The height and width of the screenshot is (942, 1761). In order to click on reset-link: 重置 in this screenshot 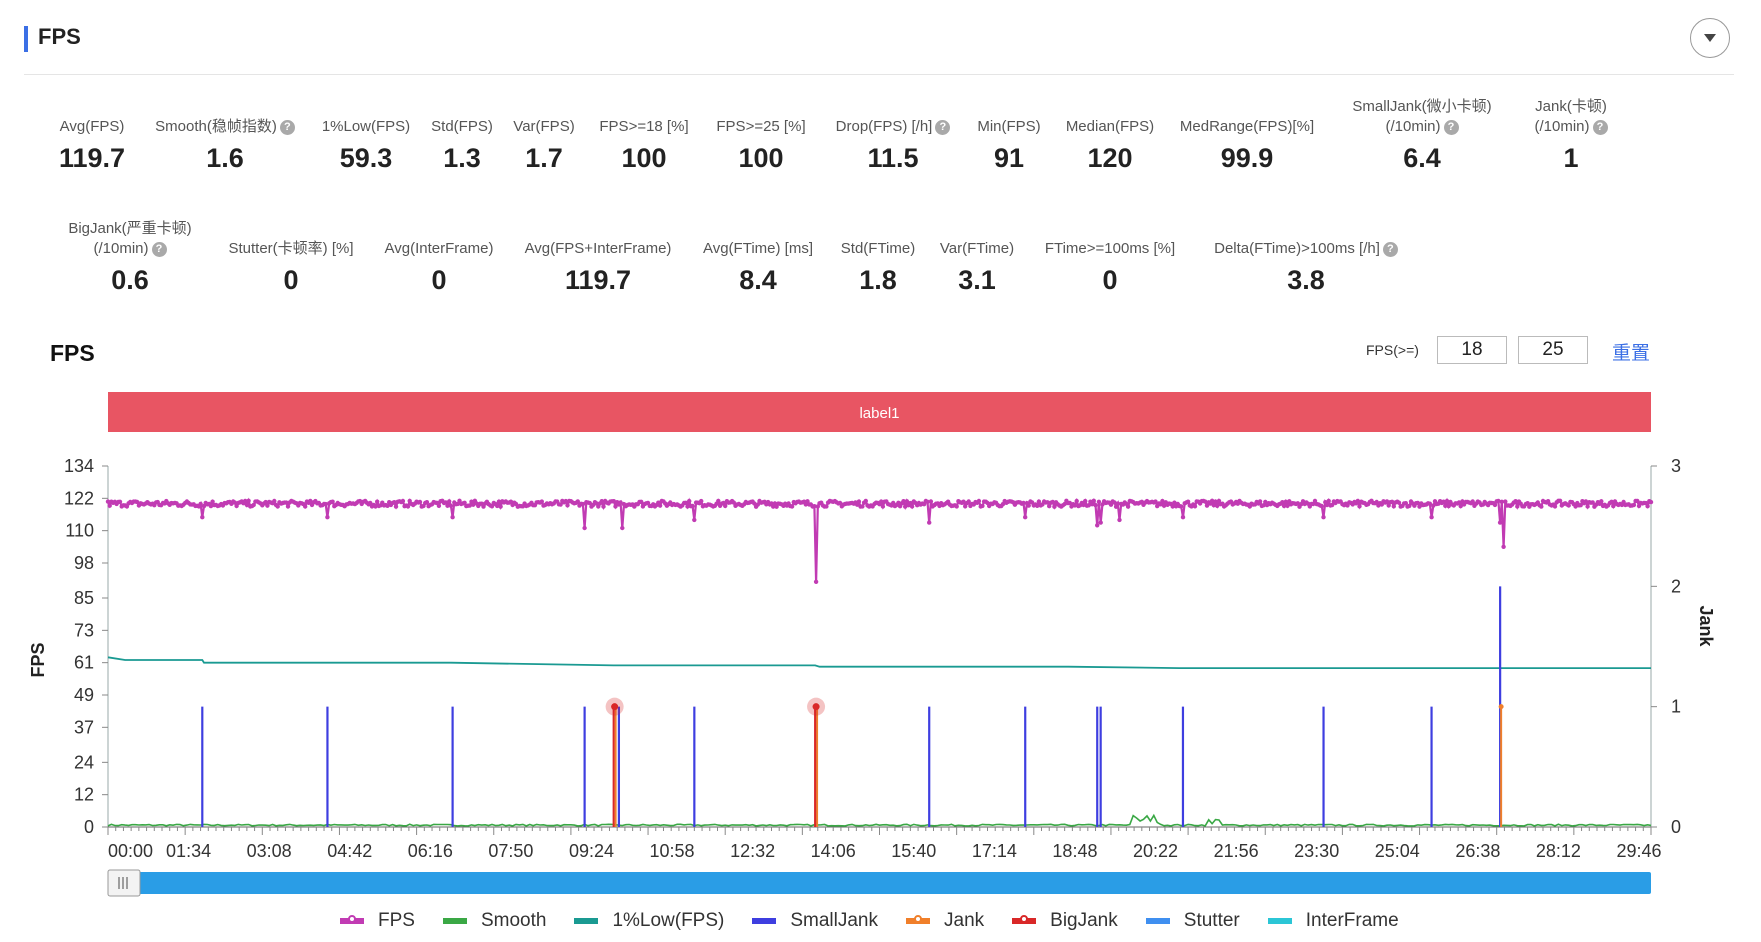, I will do `click(1631, 353)`.